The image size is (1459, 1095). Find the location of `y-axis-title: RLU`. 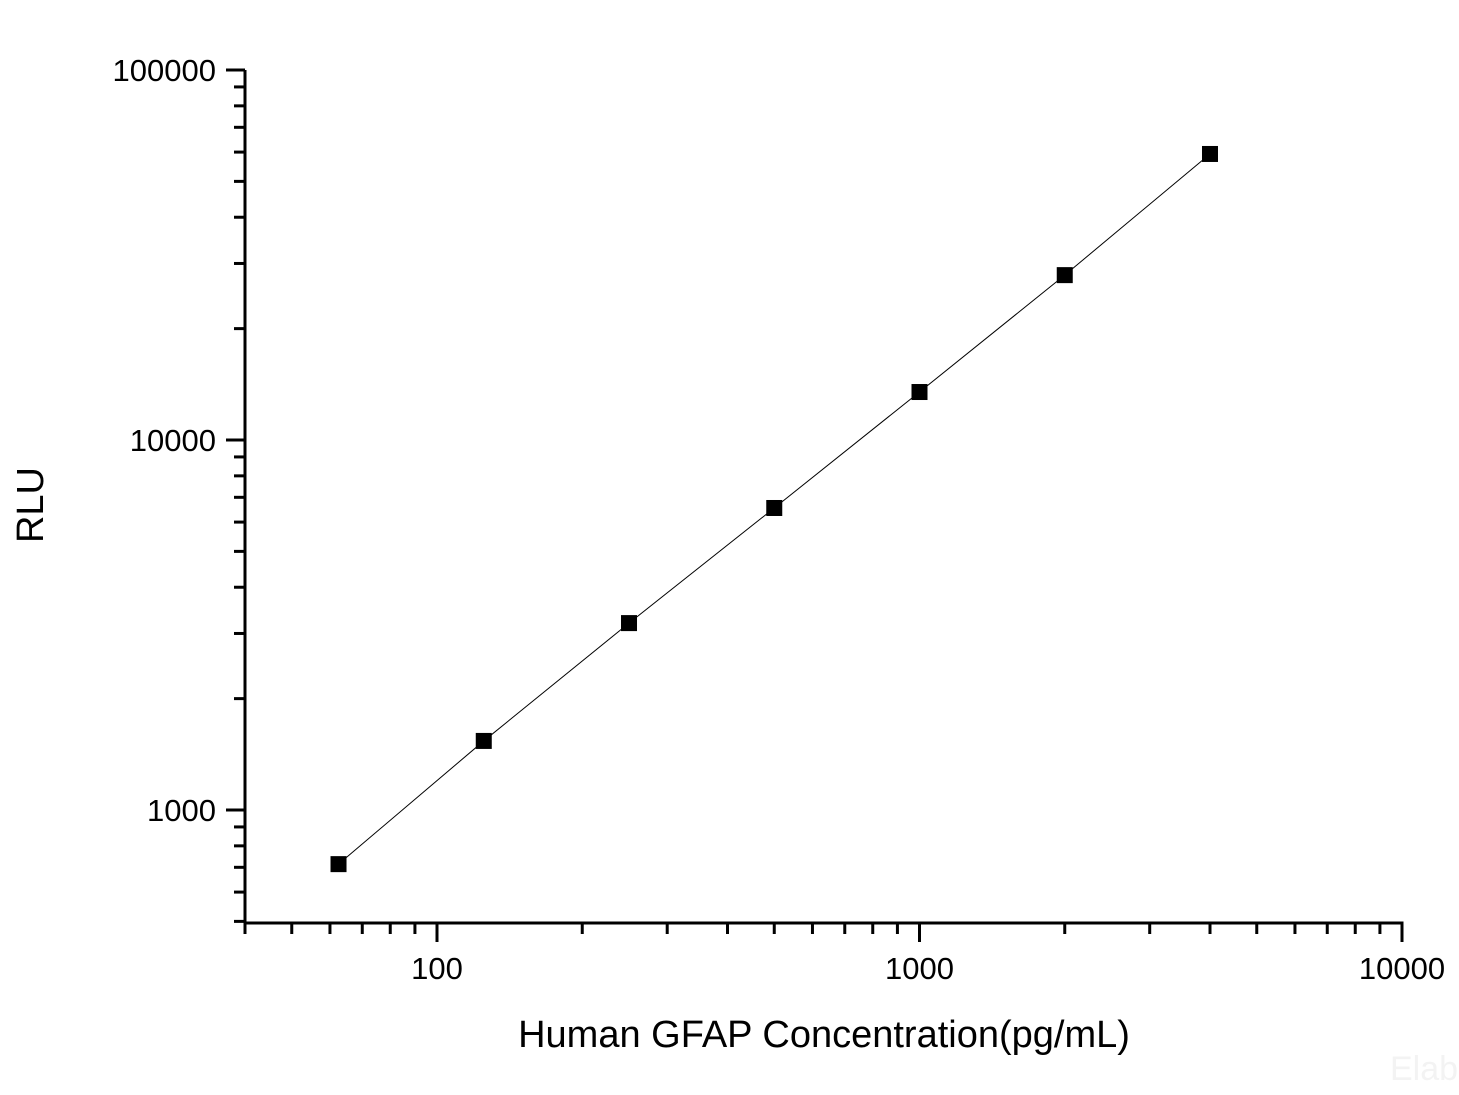

y-axis-title: RLU is located at coordinates (31, 505).